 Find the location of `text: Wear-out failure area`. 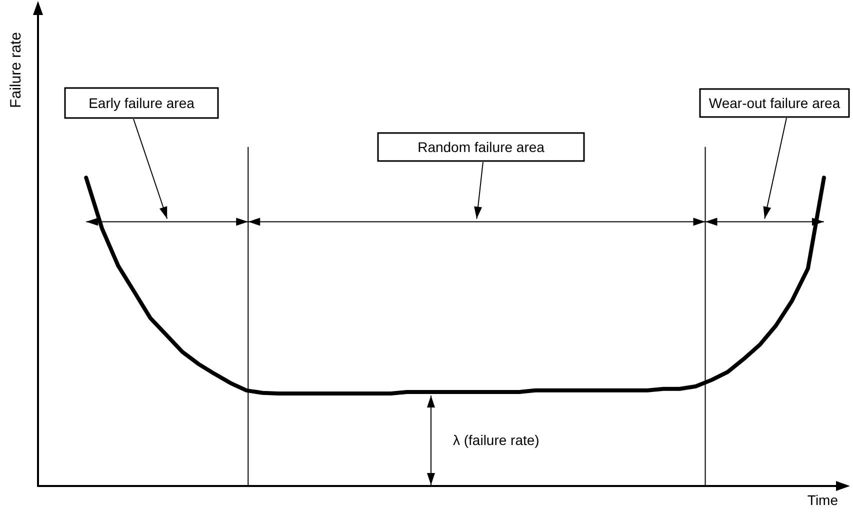

text: Wear-out failure area is located at coordinates (774, 103).